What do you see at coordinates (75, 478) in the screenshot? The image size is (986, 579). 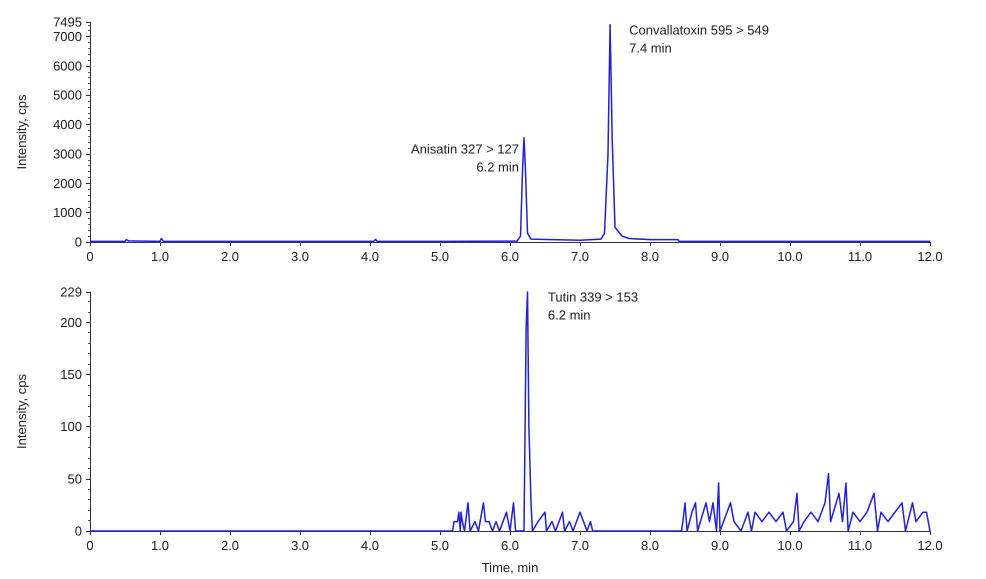 I see `y-tick-label: 50` at bounding box center [75, 478].